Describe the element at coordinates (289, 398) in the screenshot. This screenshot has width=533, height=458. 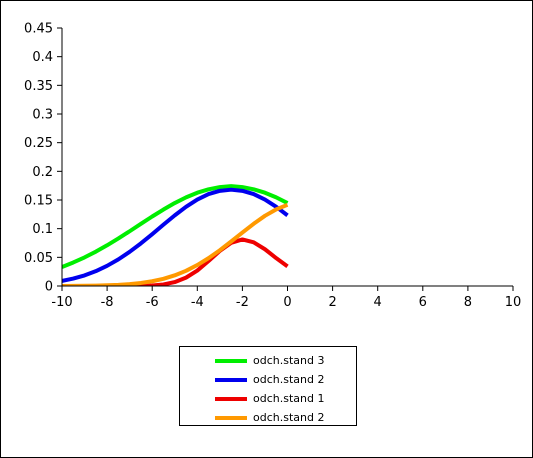
I see `legend-label: odch.stand 1` at that location.